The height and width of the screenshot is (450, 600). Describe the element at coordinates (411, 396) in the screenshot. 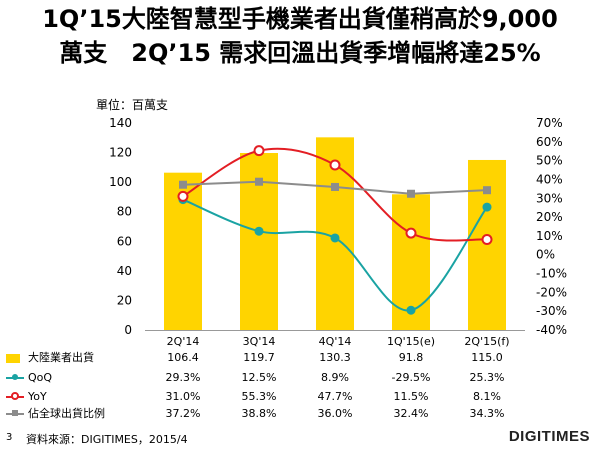

I see `yoy-value: 11.5%` at that location.